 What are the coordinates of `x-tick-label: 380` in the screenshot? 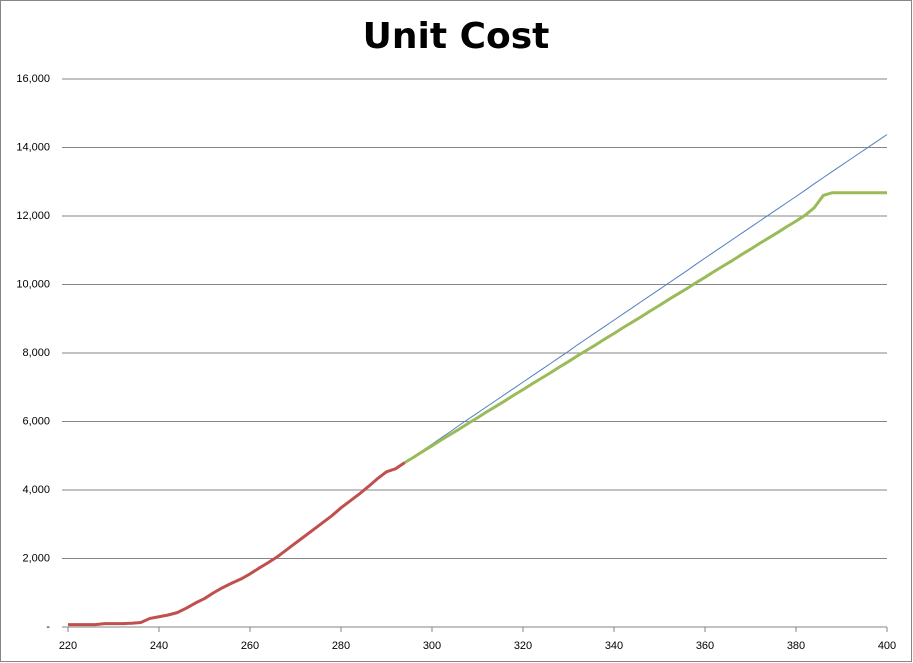 It's located at (796, 646).